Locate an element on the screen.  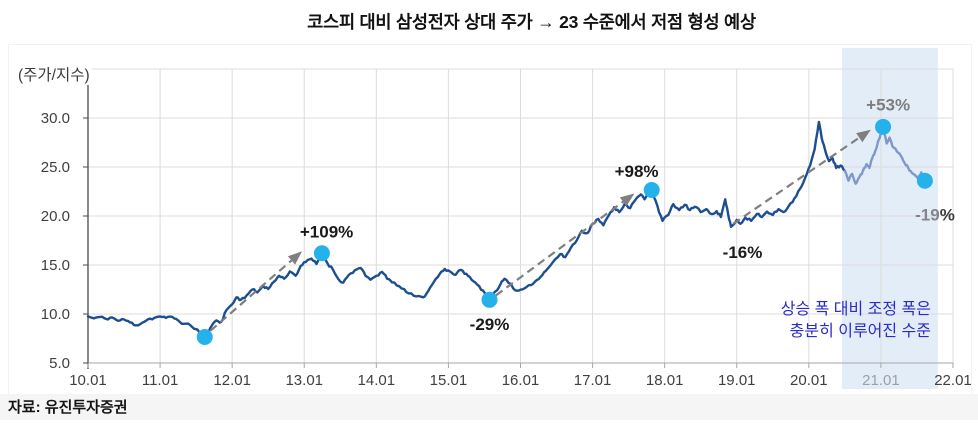
svg-text: 19.01 is located at coordinates (737, 380).